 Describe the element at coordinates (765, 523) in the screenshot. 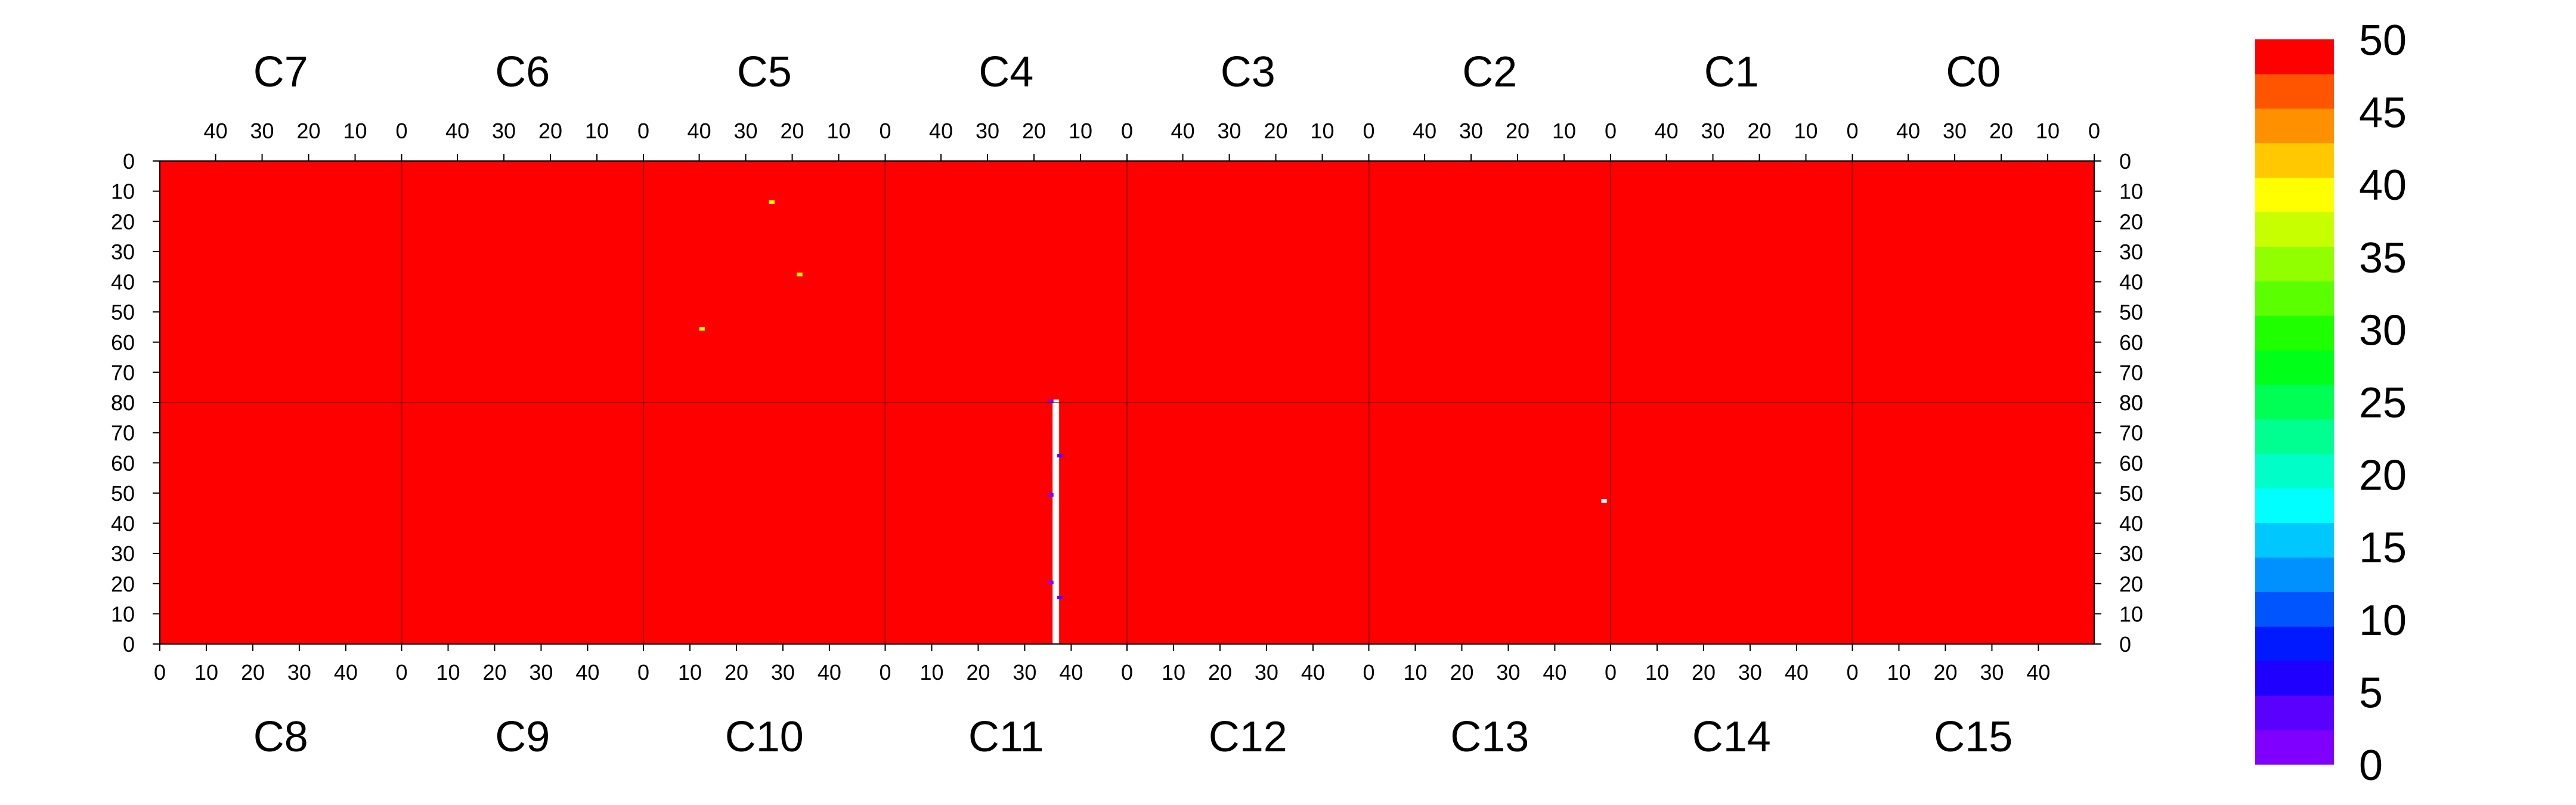

I see `chip-area-c10` at that location.